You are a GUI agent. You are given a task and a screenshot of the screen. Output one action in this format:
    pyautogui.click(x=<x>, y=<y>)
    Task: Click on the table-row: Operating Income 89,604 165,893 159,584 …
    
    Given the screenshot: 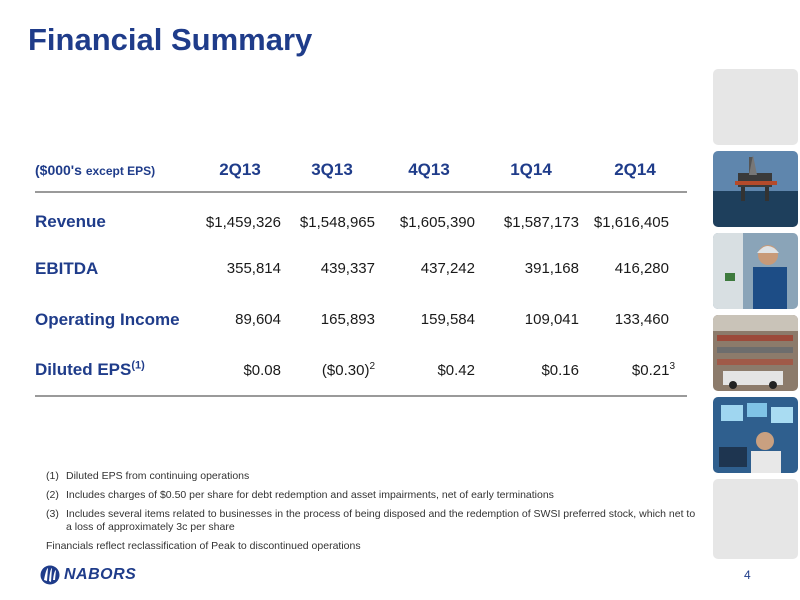 What is the action you would take?
    pyautogui.click(x=361, y=319)
    